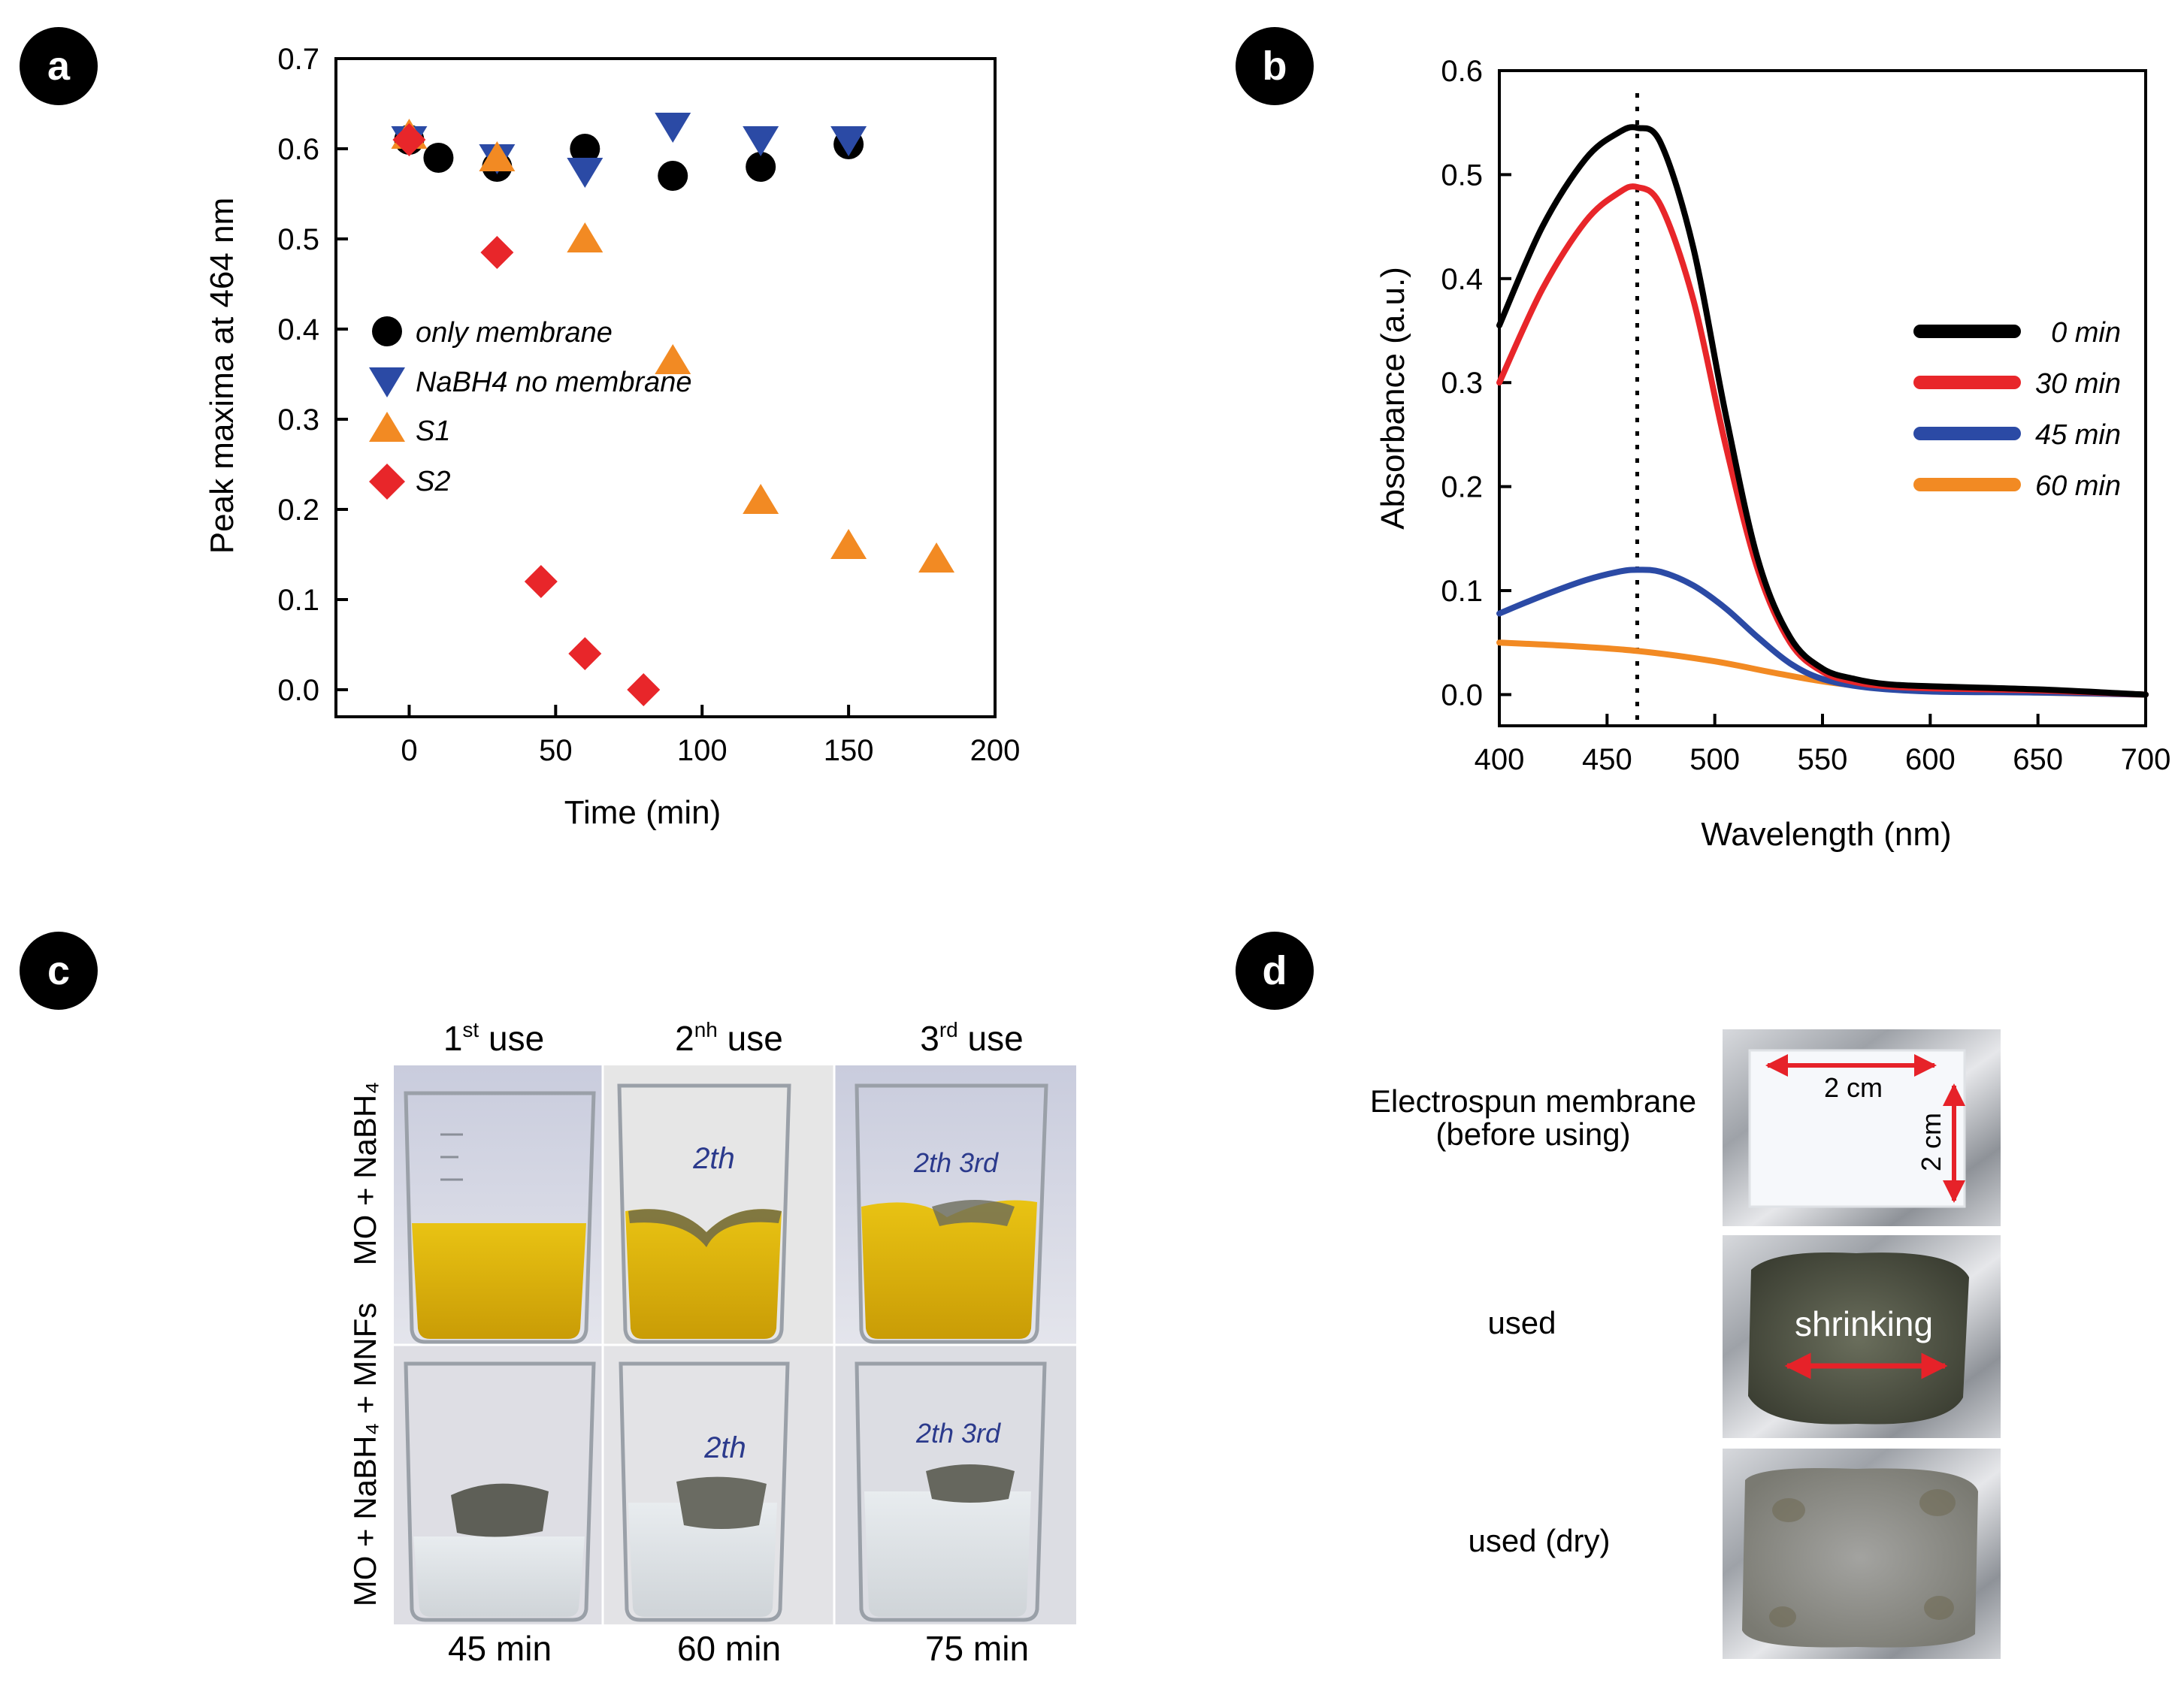 The width and height of the screenshot is (2184, 1686). I want to click on photo-used-dry-membrane, so click(1862, 1554).